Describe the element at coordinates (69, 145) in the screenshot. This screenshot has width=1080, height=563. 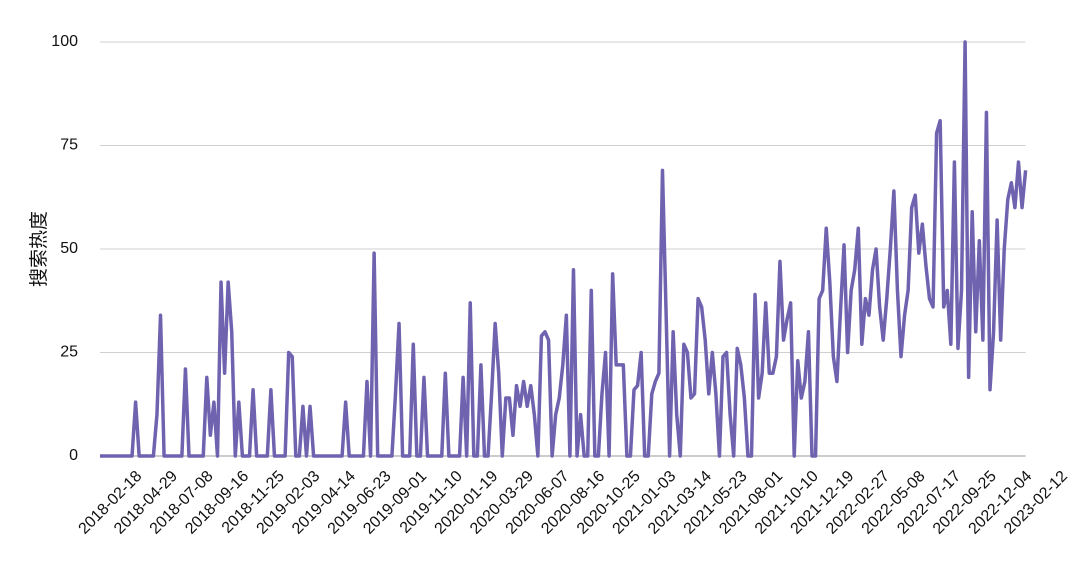
I see `y-tick-label: 75` at that location.